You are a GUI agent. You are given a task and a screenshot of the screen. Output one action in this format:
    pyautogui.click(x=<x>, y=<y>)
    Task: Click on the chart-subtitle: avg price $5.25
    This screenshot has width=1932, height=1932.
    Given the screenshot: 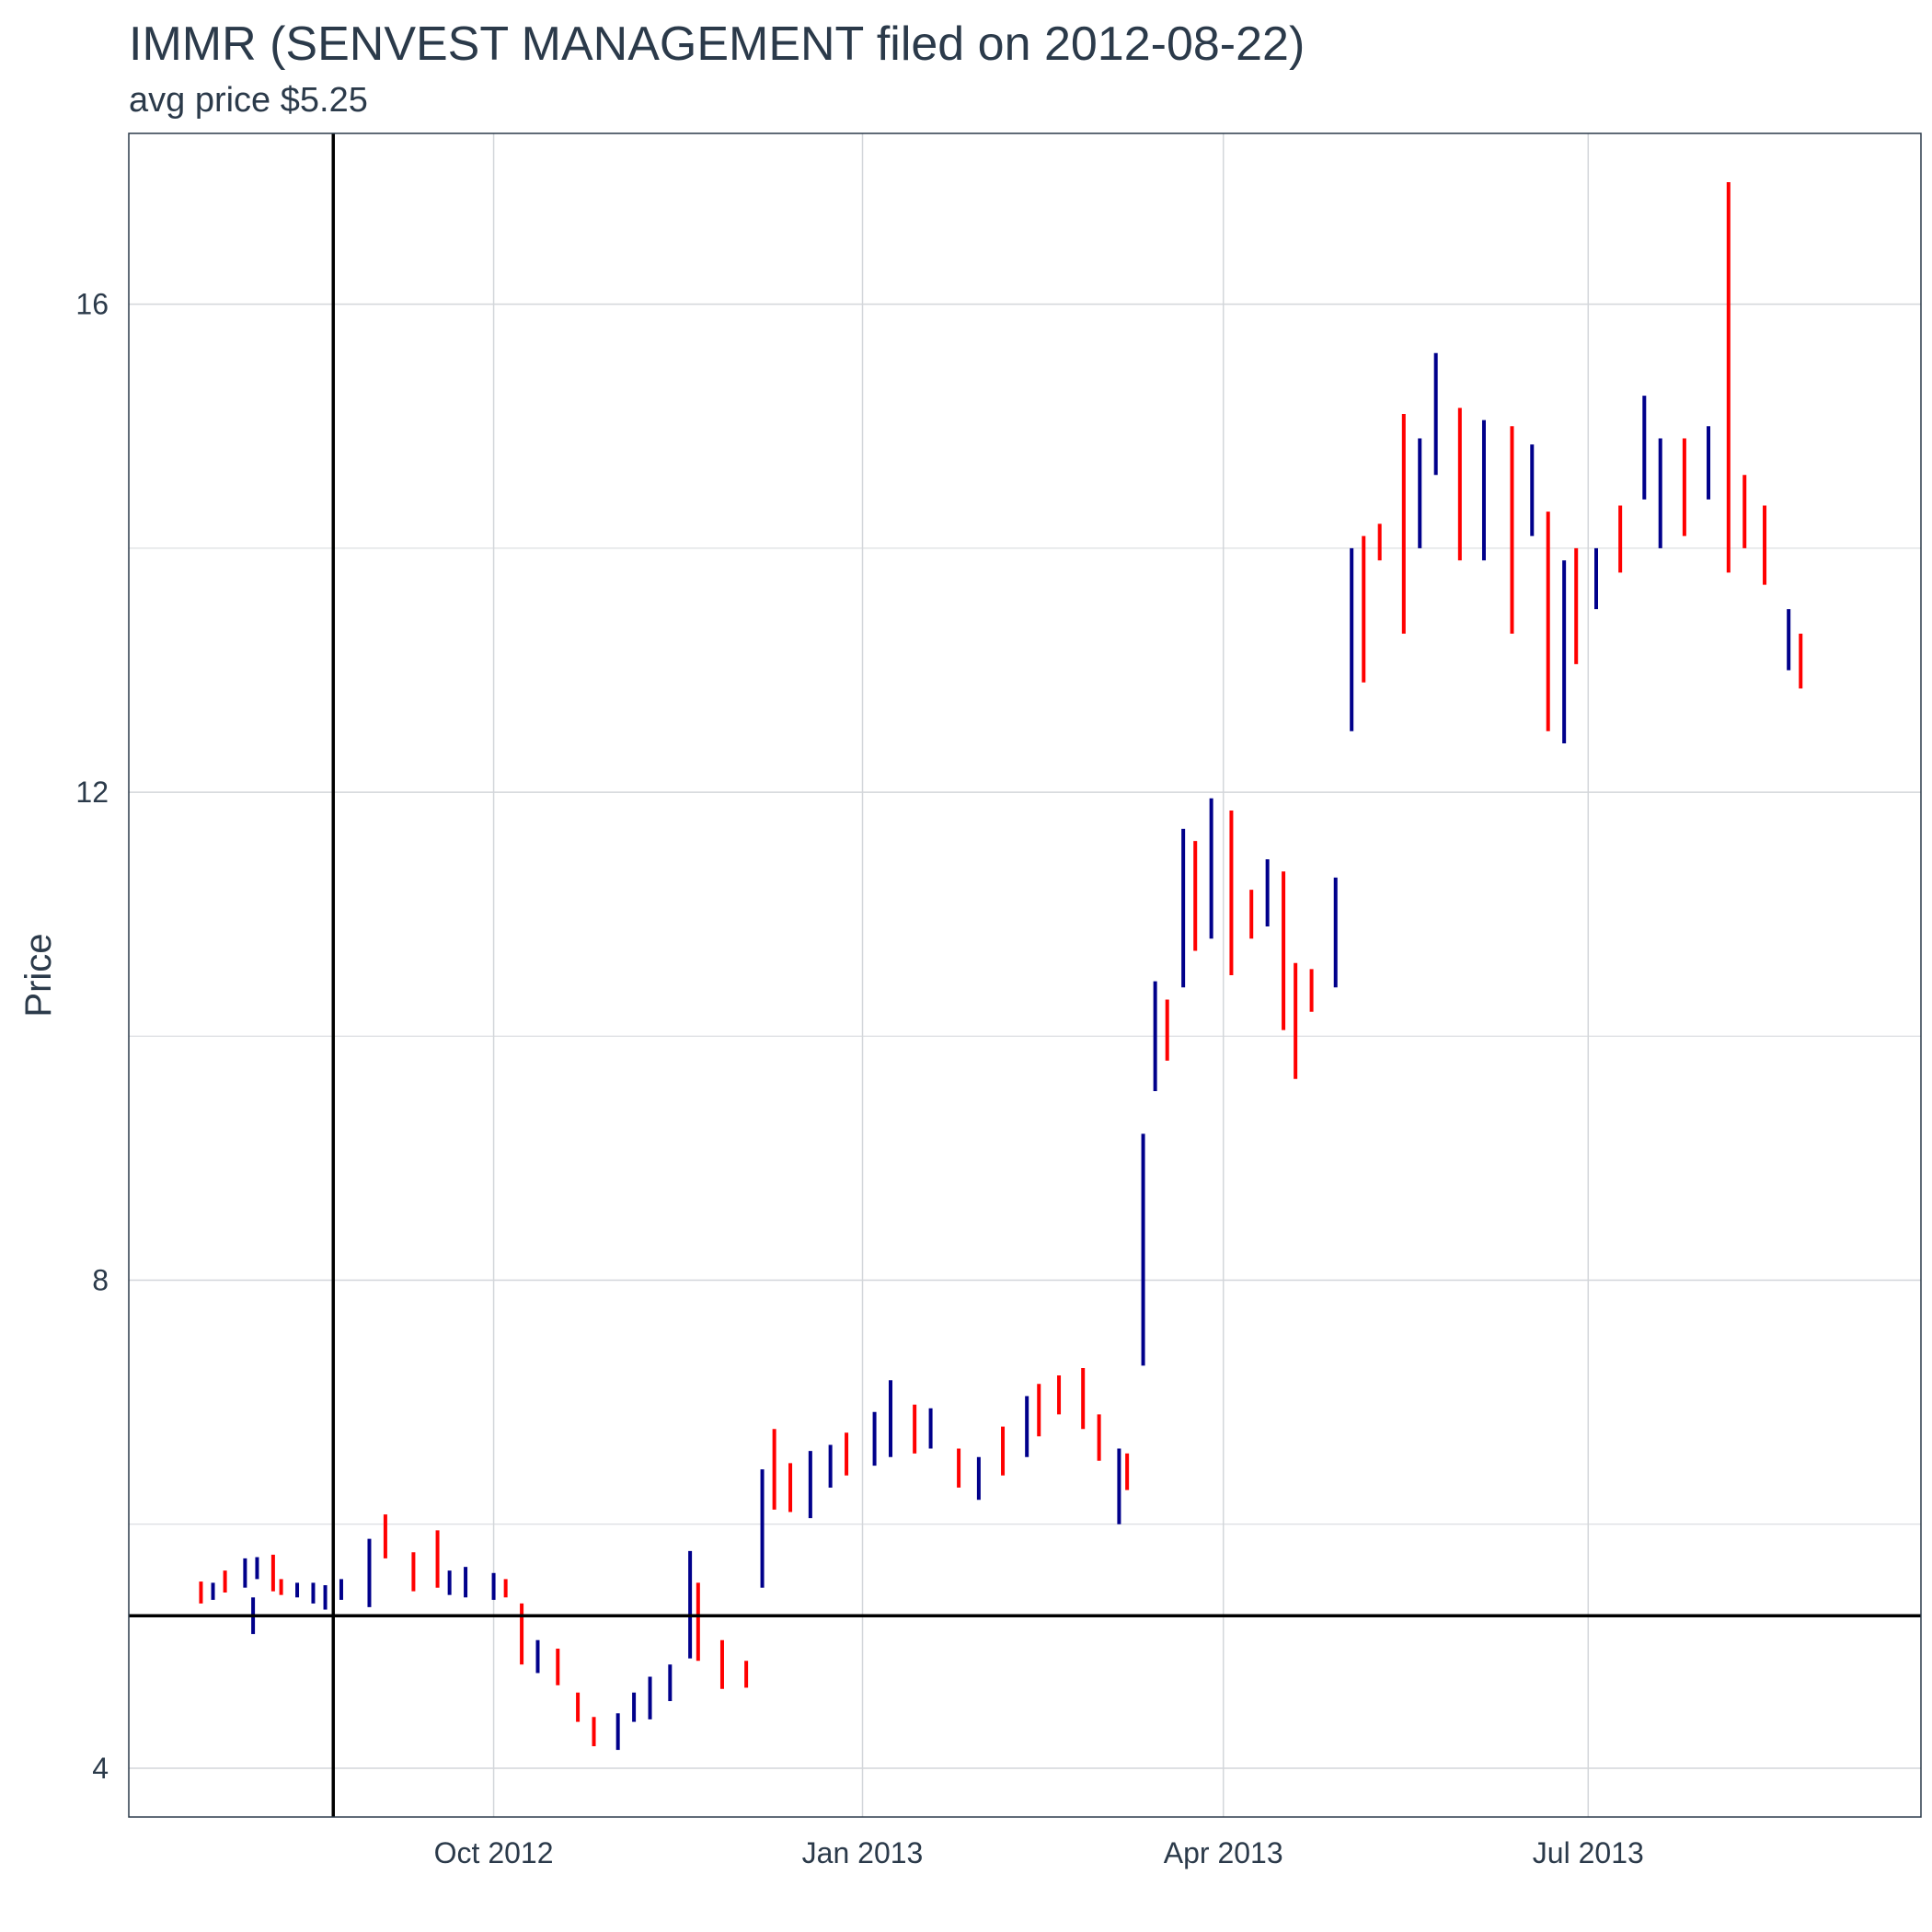 What is the action you would take?
    pyautogui.click(x=248, y=100)
    